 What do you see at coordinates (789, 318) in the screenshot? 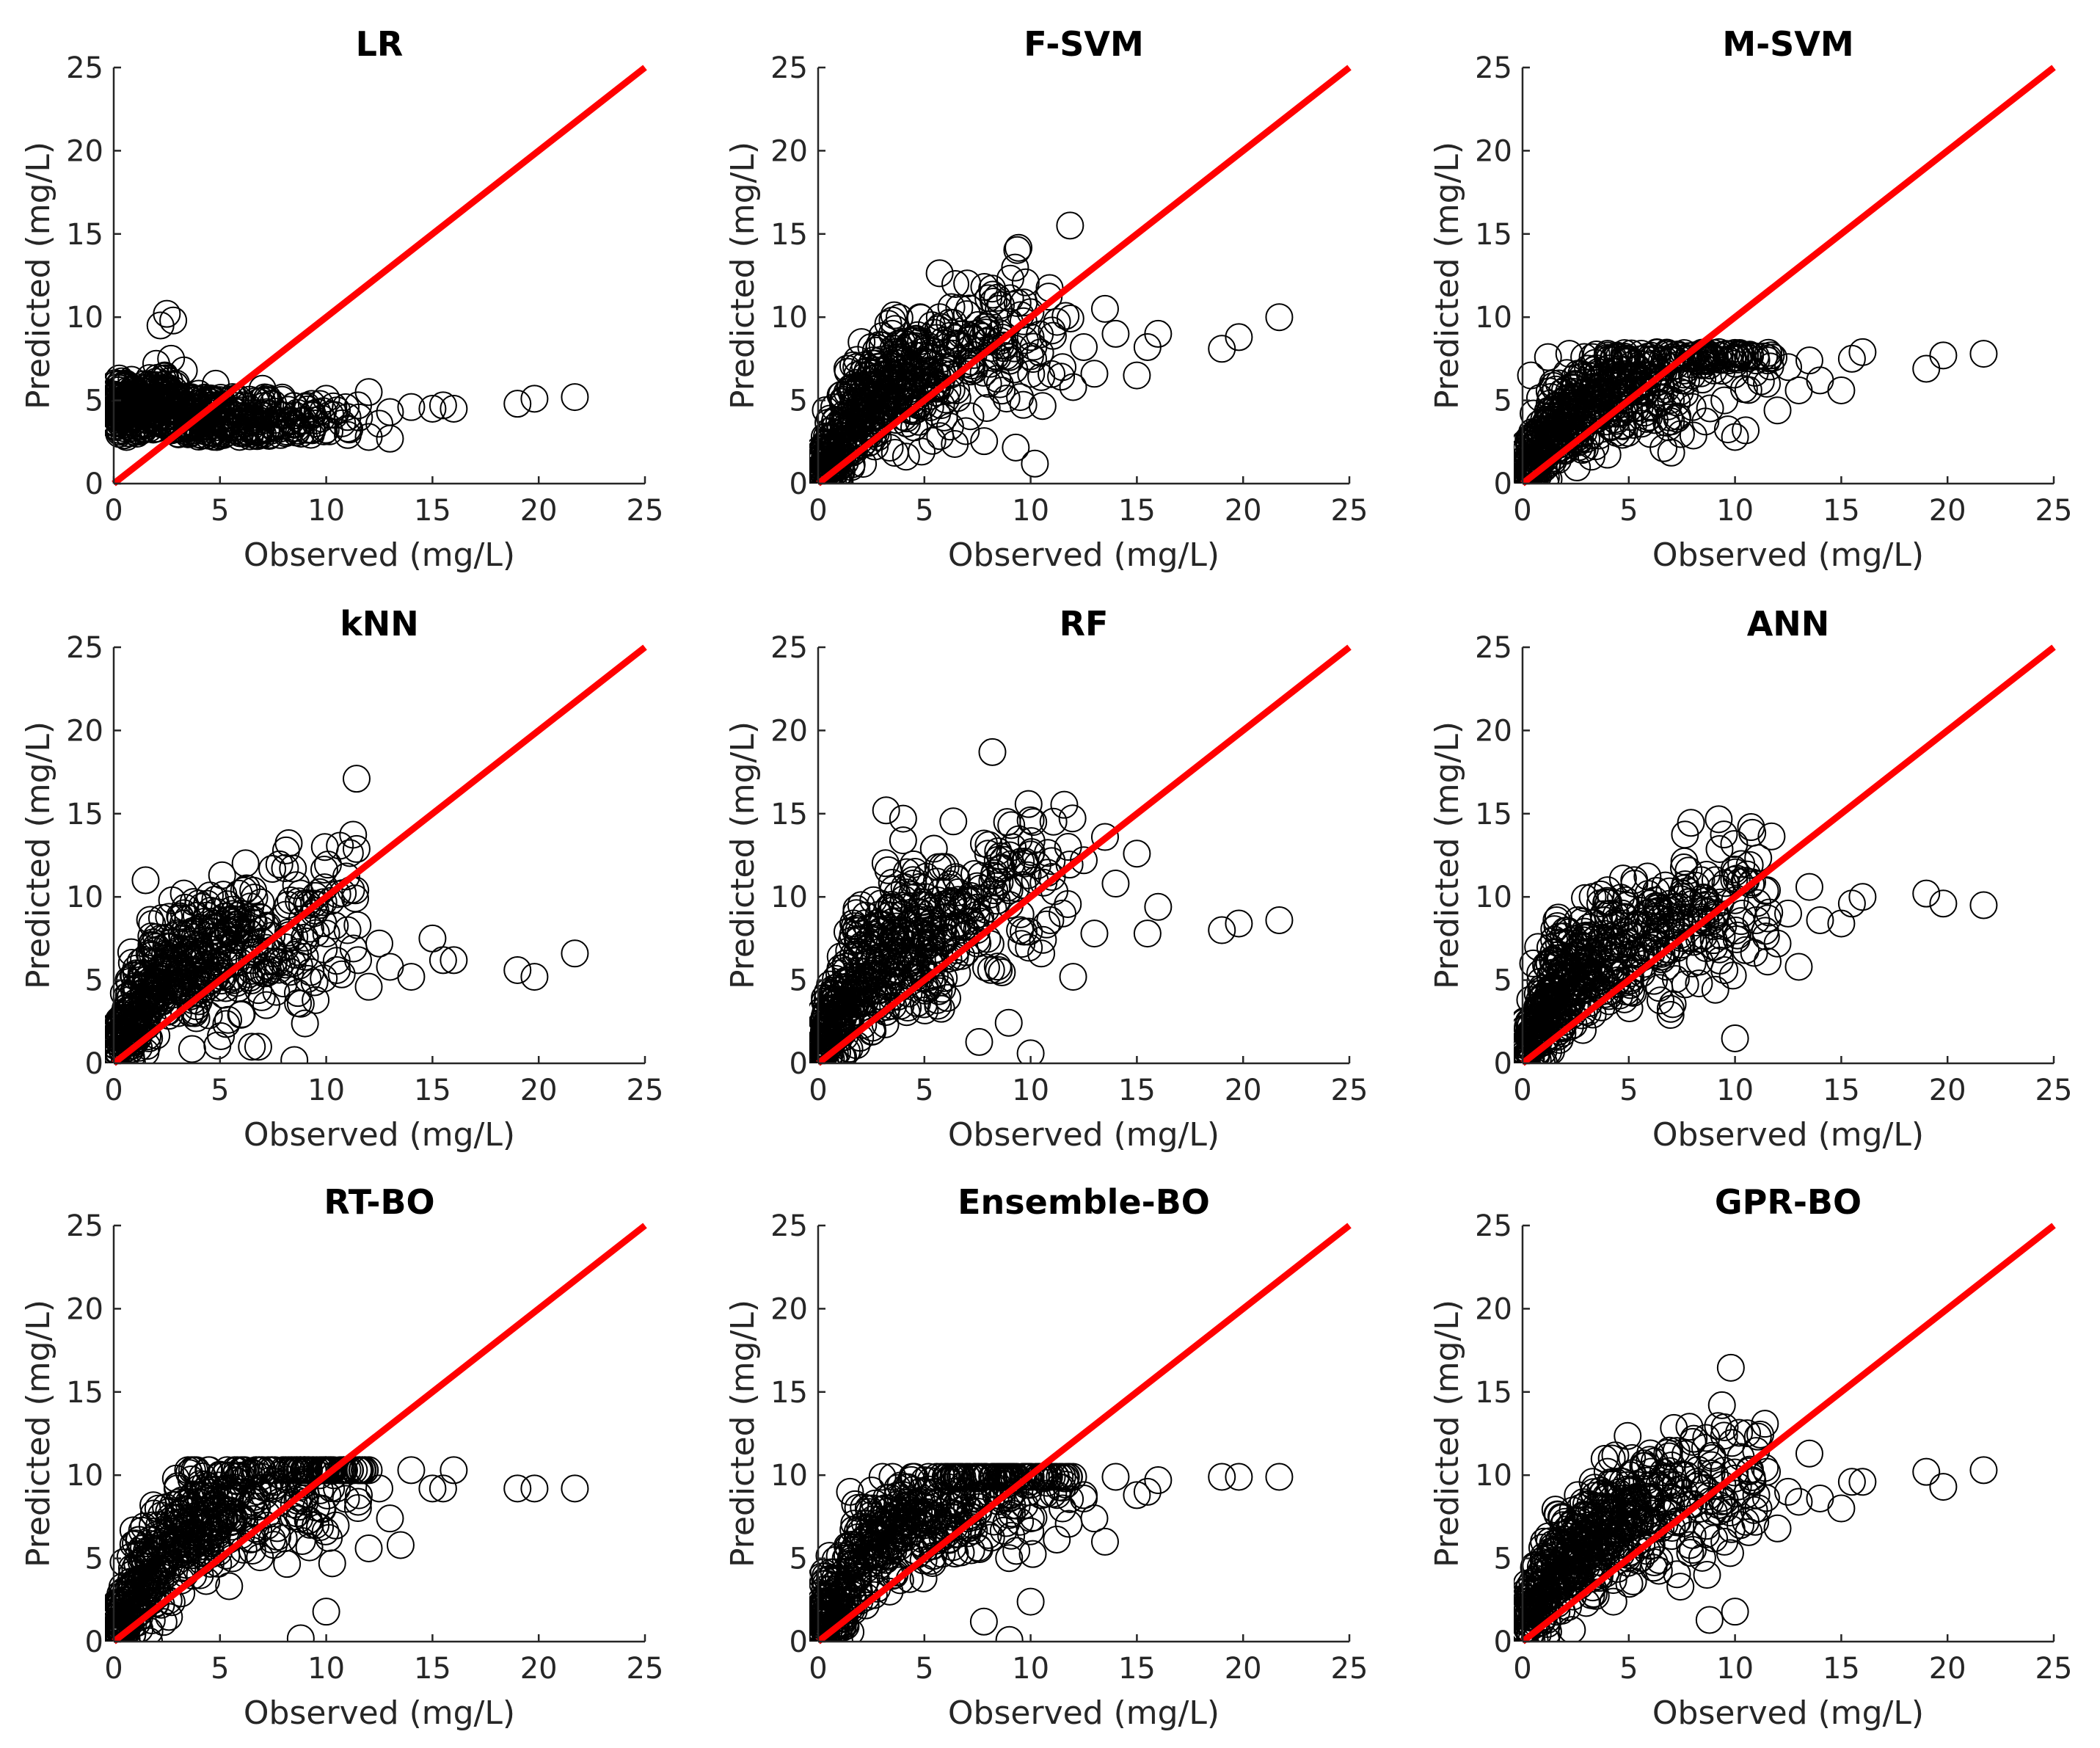
I see `y-tick-label: 10` at bounding box center [789, 318].